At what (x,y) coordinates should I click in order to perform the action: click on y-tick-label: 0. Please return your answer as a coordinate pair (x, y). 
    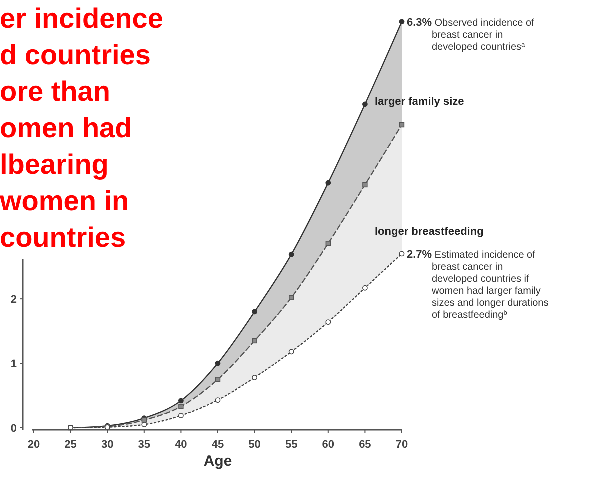
    Looking at the image, I should click on (13, 429).